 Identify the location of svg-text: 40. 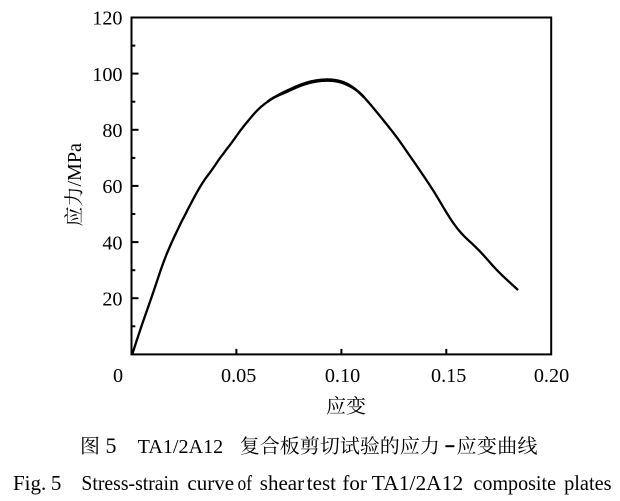
(112, 243).